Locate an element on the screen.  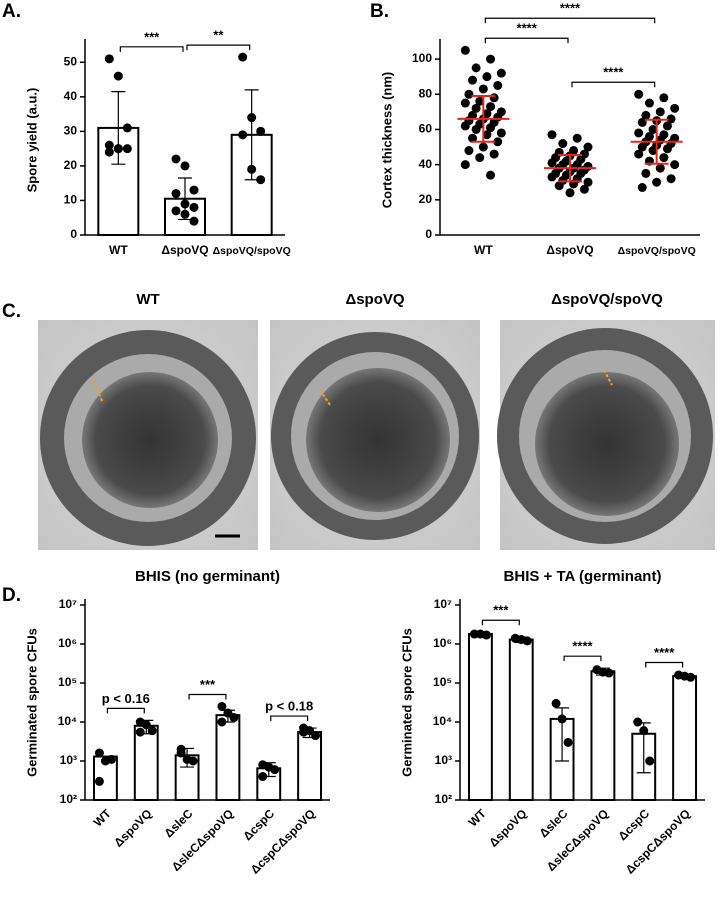
y-tick-label: 60 is located at coordinates (426, 129).